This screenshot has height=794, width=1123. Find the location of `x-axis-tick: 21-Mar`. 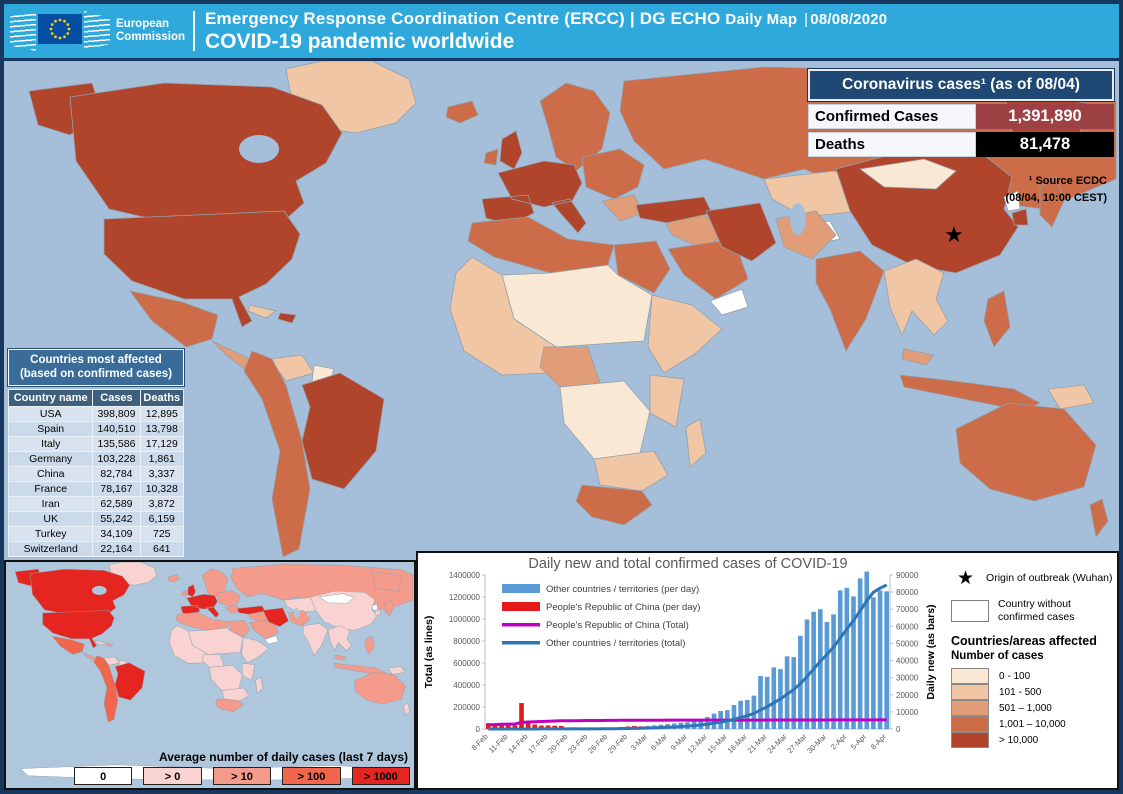

x-axis-tick: 21-Mar is located at coordinates (757, 744).